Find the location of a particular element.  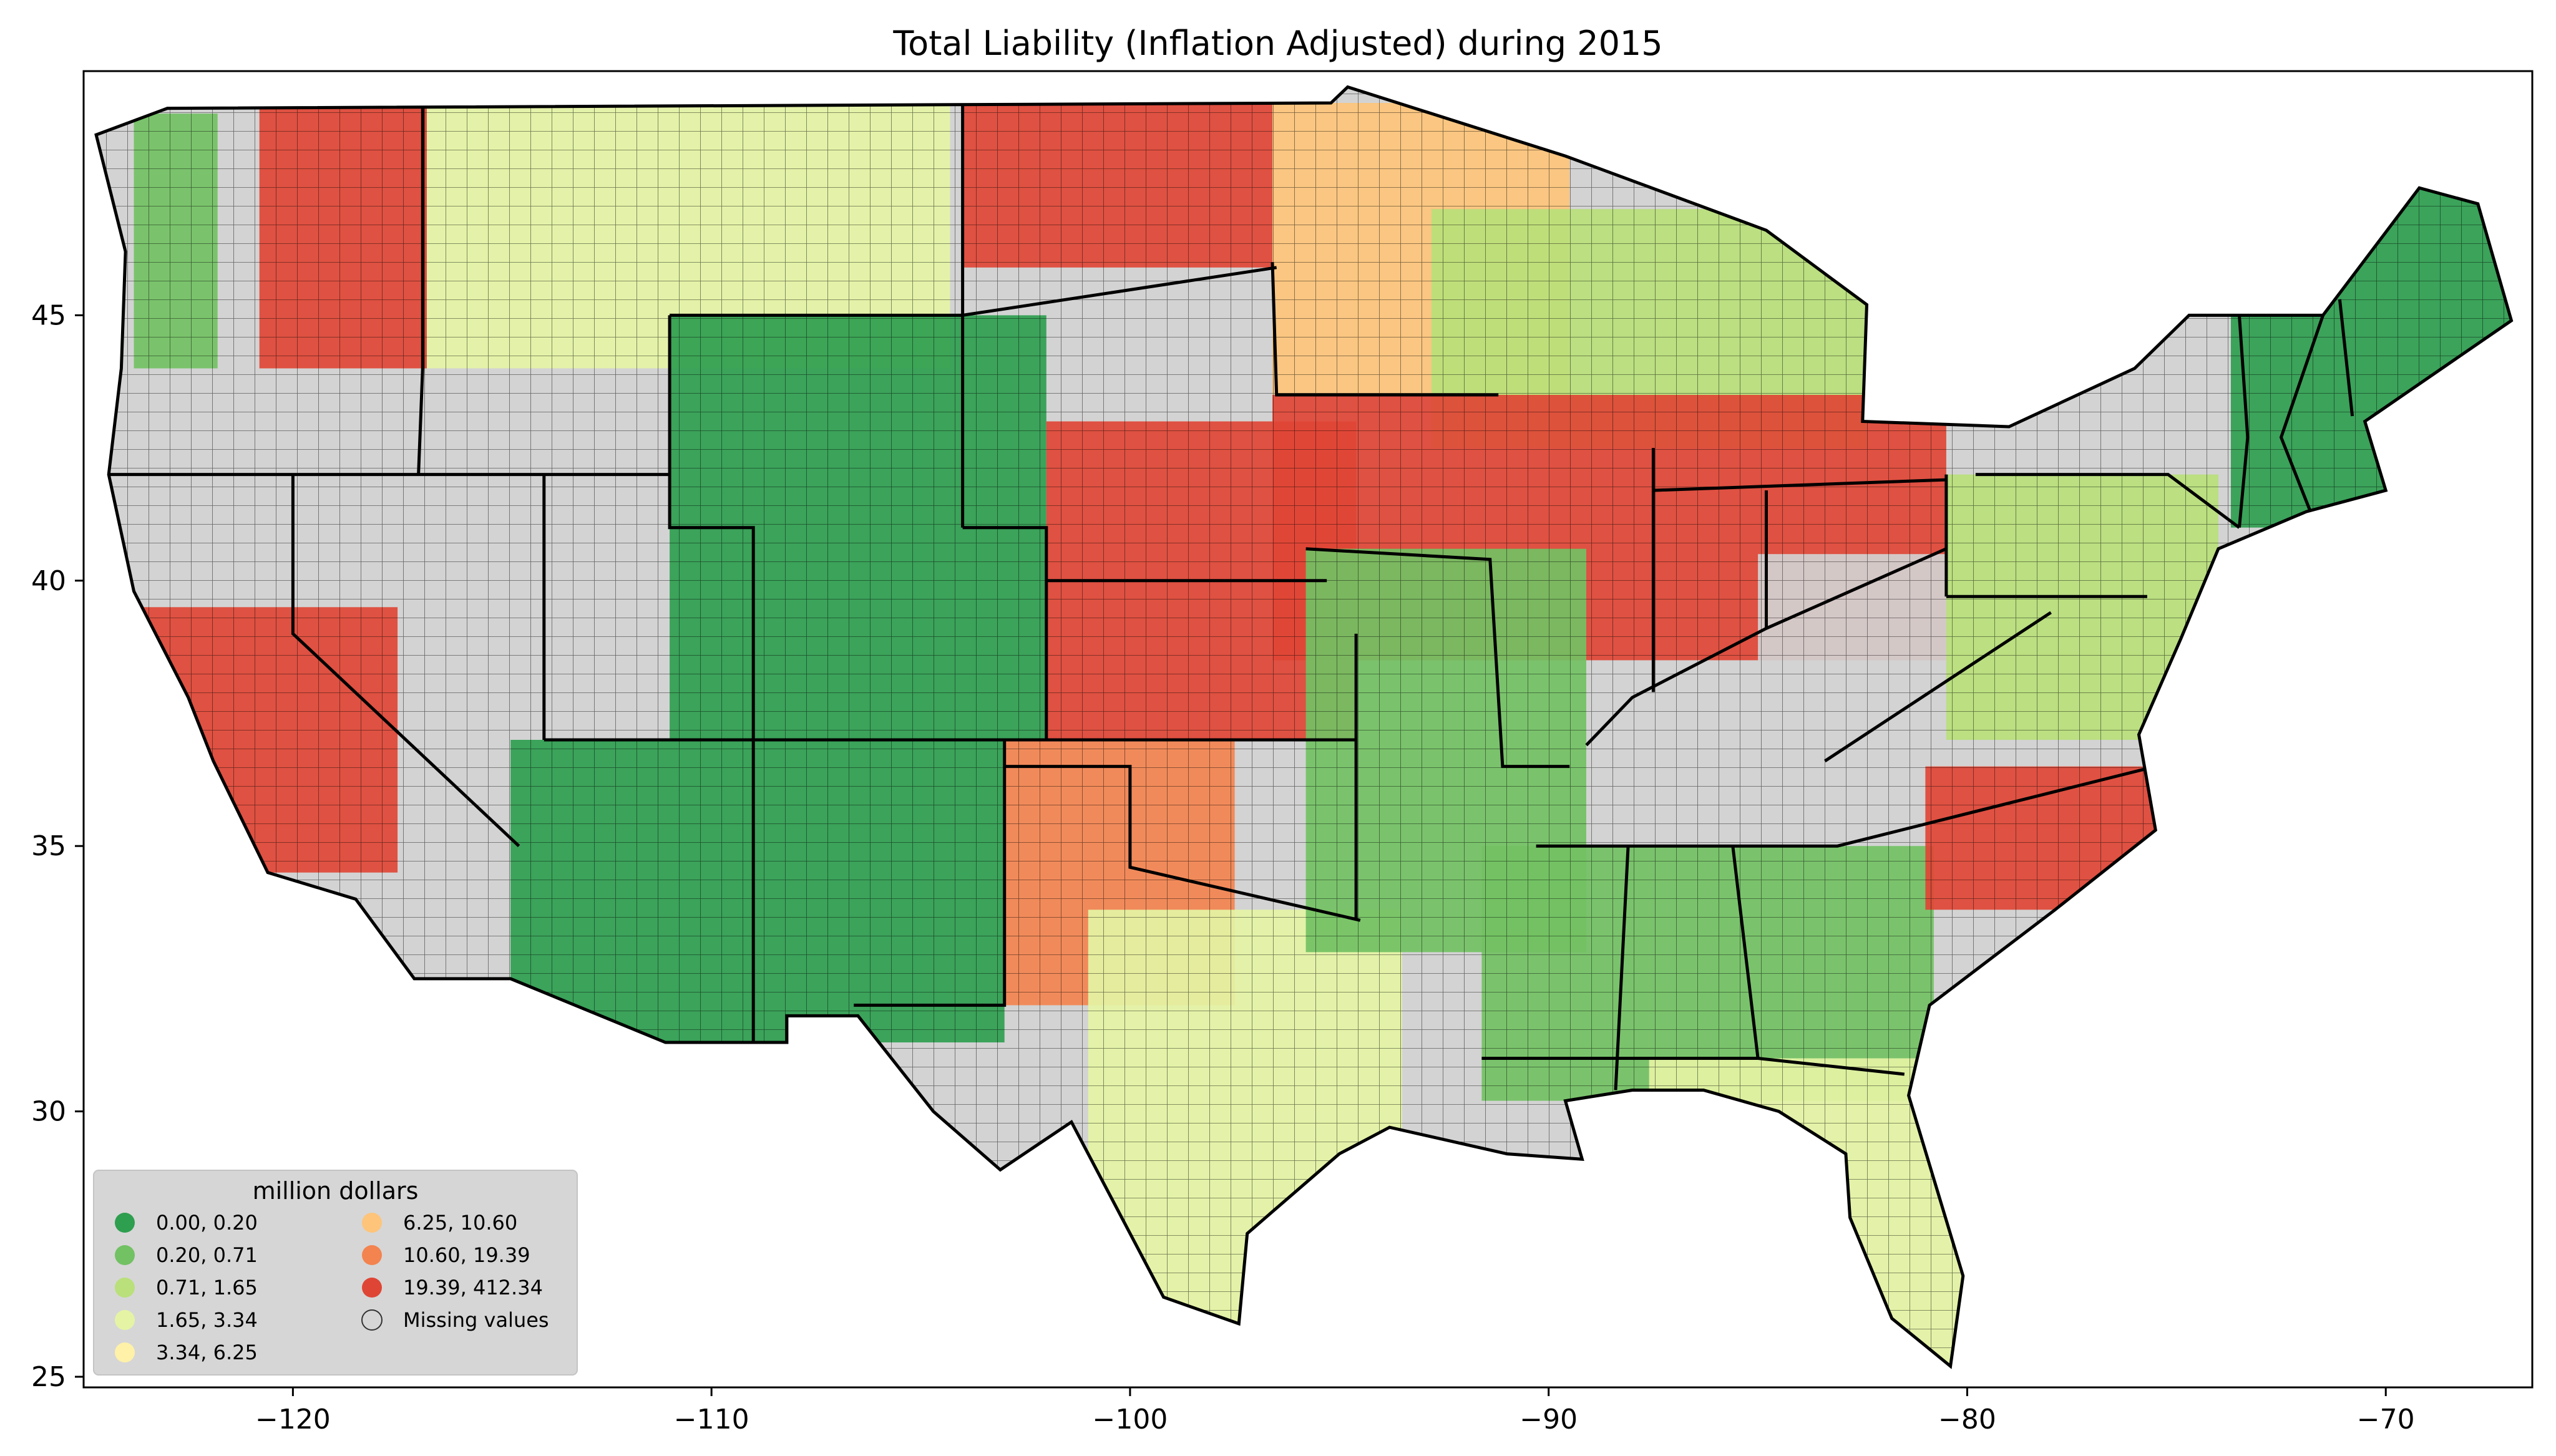

legend-label: 6.25, 10.60 is located at coordinates (460, 1223).